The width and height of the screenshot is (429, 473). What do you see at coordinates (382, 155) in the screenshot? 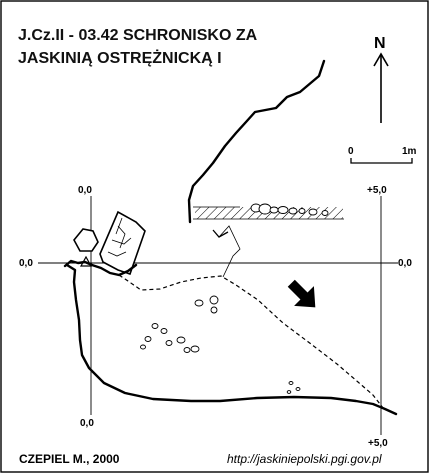
I see `scale-bar: 0 1m` at bounding box center [382, 155].